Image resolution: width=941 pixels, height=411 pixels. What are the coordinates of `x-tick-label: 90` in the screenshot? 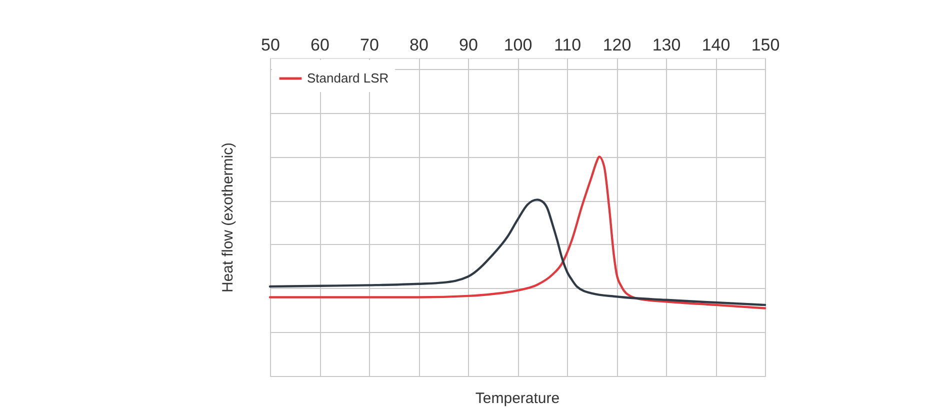 It's located at (468, 45).